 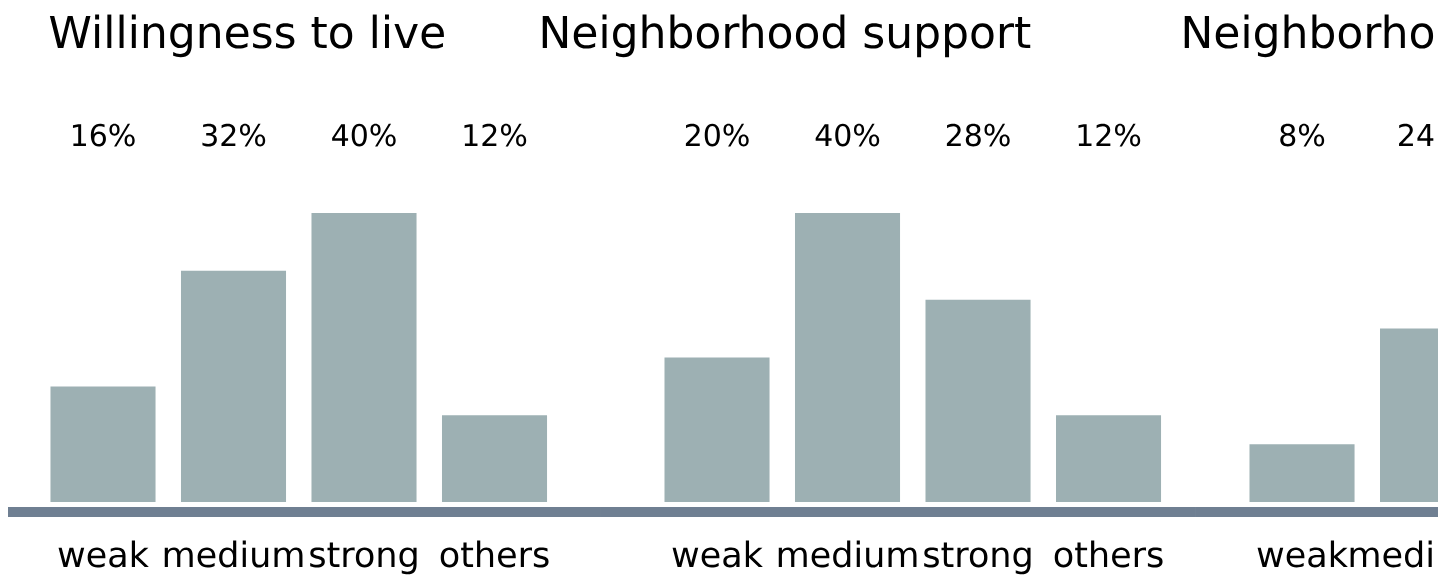 What do you see at coordinates (234, 135) in the screenshot?
I see `data-label: 32%` at bounding box center [234, 135].